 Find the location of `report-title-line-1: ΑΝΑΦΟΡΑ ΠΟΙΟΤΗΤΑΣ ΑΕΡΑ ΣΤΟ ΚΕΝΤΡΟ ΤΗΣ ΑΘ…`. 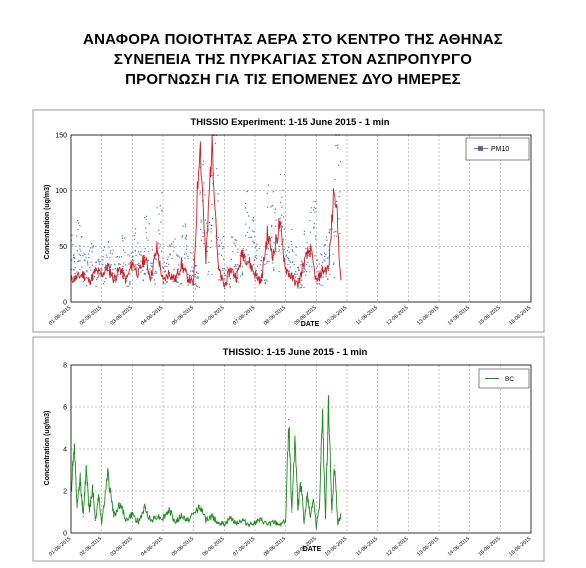

report-title-line-1: ΑΝΑΦΟΡΑ ΠΟΙΟΤΗΤΑΣ ΑΕΡΑ ΣΤΟ ΚΕΝΤΡΟ ΤΗΣ ΑΘ… is located at coordinates (293, 39).